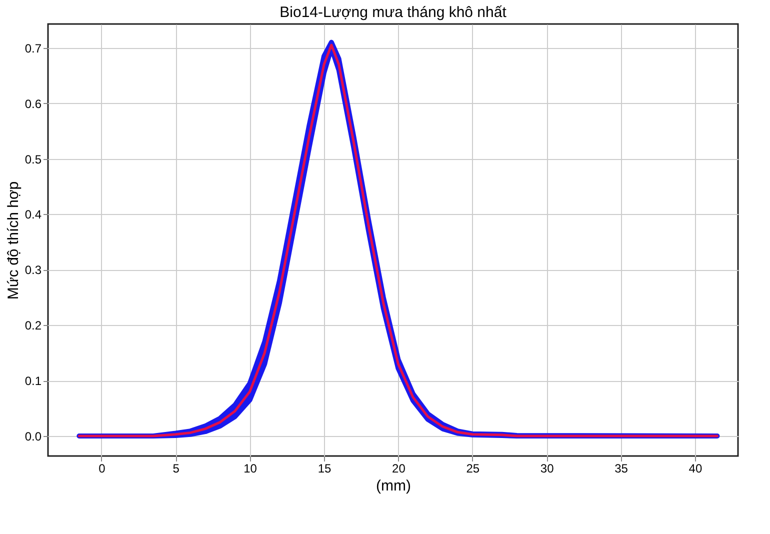  Describe the element at coordinates (33, 270) in the screenshot. I see `y-tick-label: 0.3` at that location.